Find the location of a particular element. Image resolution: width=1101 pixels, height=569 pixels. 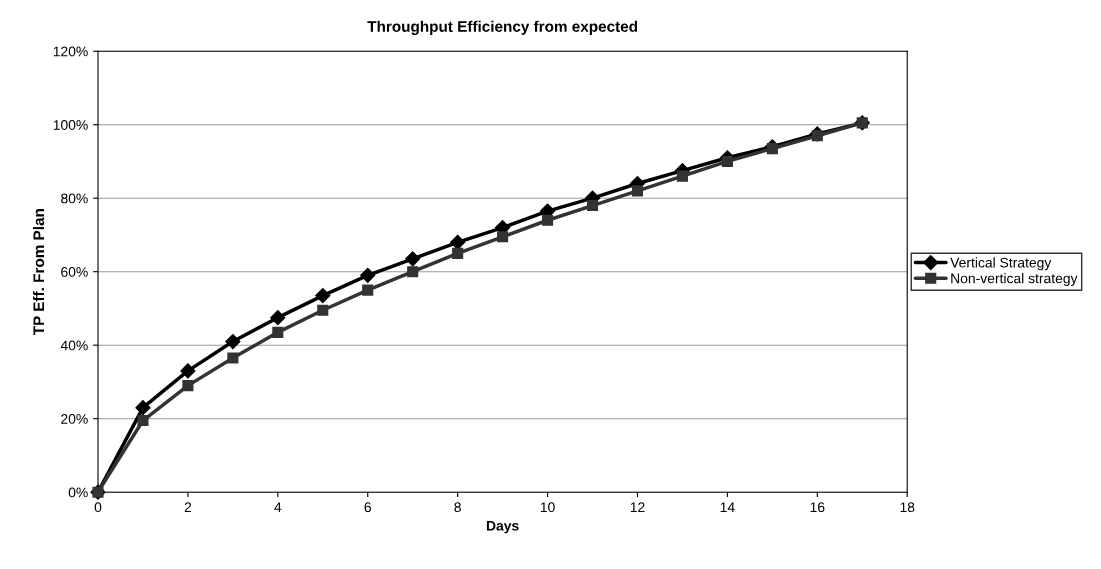

x-tick-label: 4 is located at coordinates (278, 507).